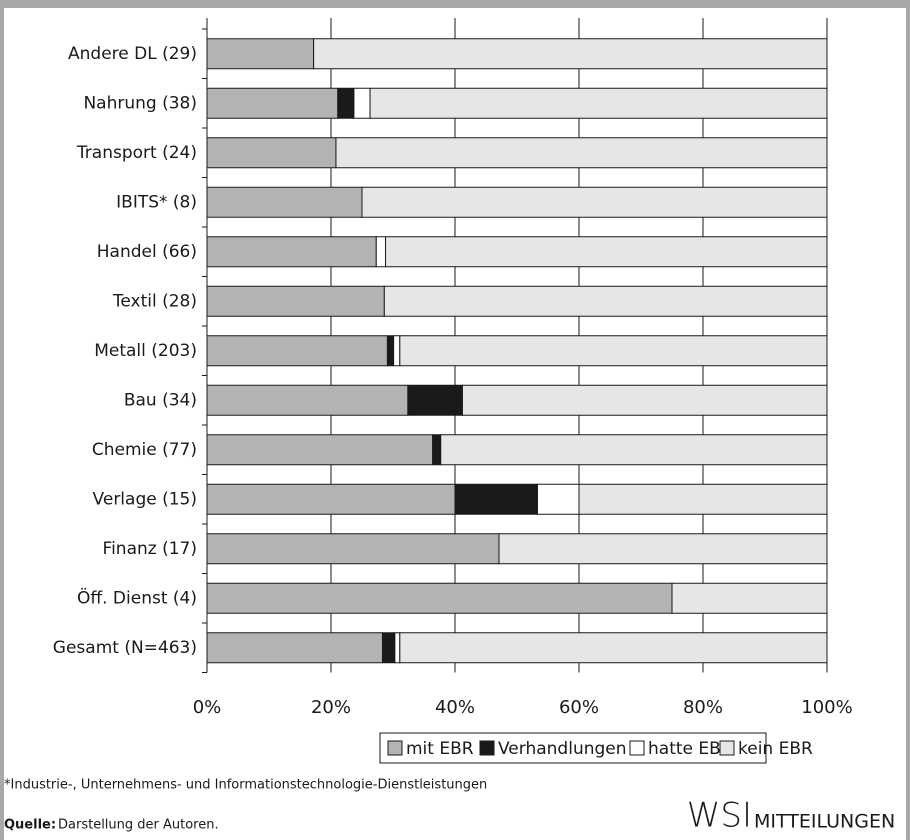 Image resolution: width=910 pixels, height=840 pixels. What do you see at coordinates (30, 825) in the screenshot?
I see `source-label: Quelle:` at bounding box center [30, 825].